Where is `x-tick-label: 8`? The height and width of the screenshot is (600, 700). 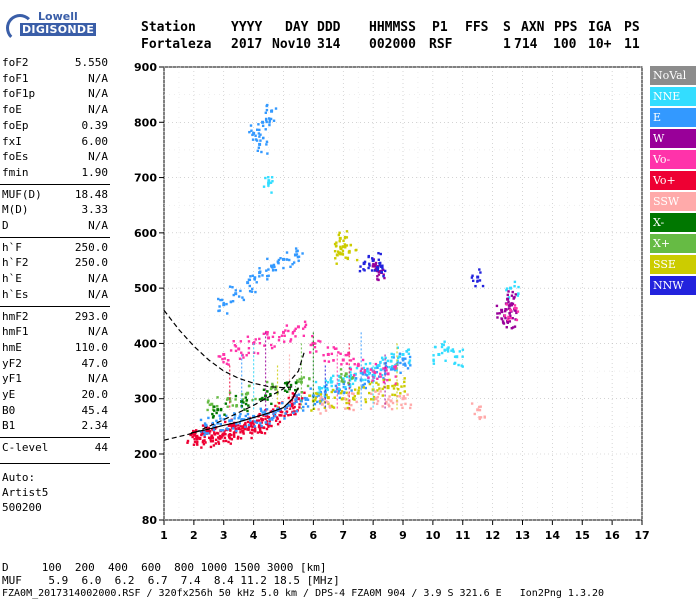
x-tick-label: 8 is located at coordinates (373, 535).